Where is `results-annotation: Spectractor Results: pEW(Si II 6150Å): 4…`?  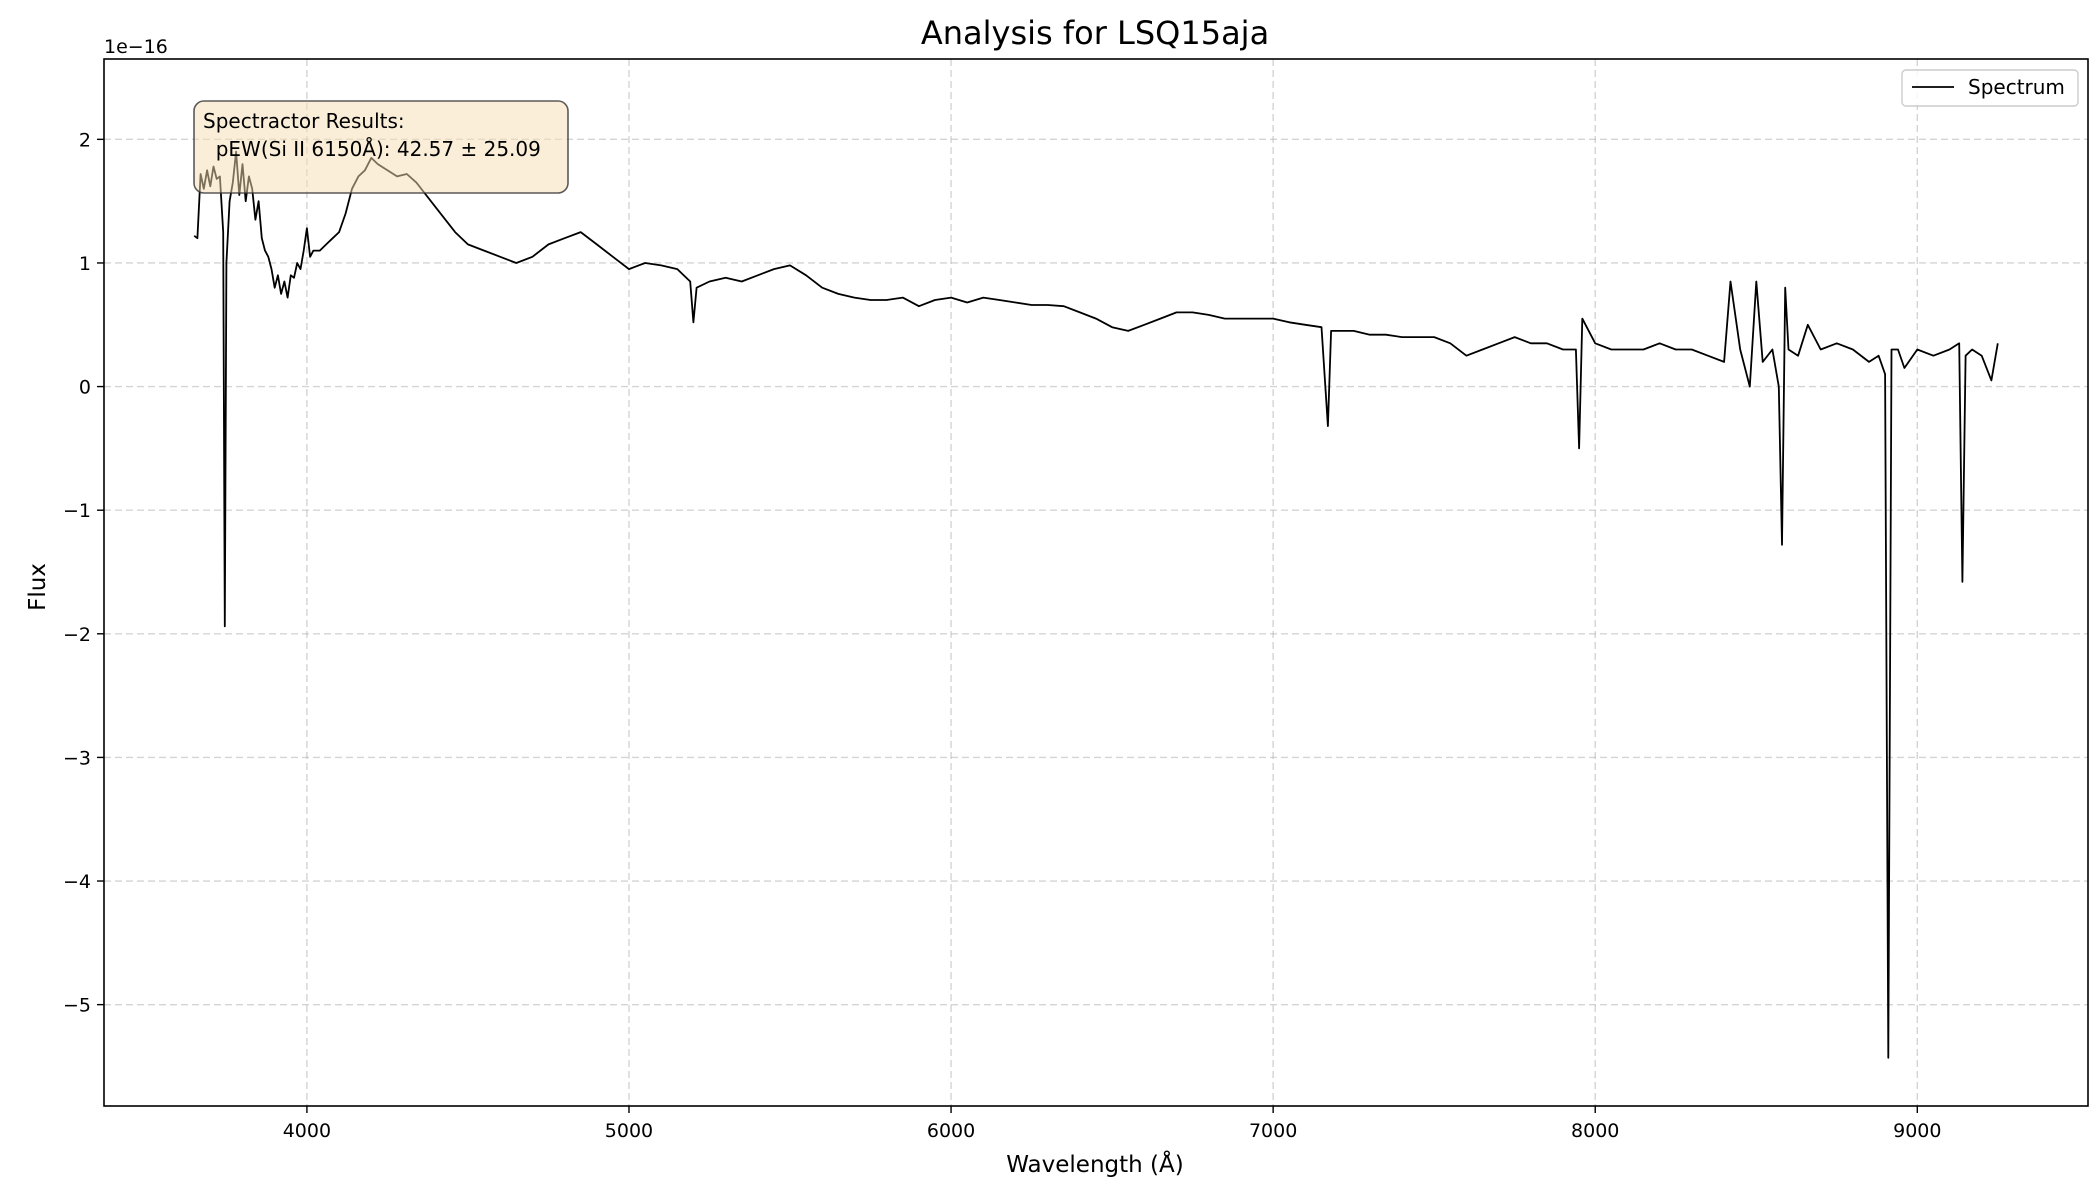 results-annotation: Spectractor Results: pEW(Si II 6150Å): 4… is located at coordinates (381, 147).